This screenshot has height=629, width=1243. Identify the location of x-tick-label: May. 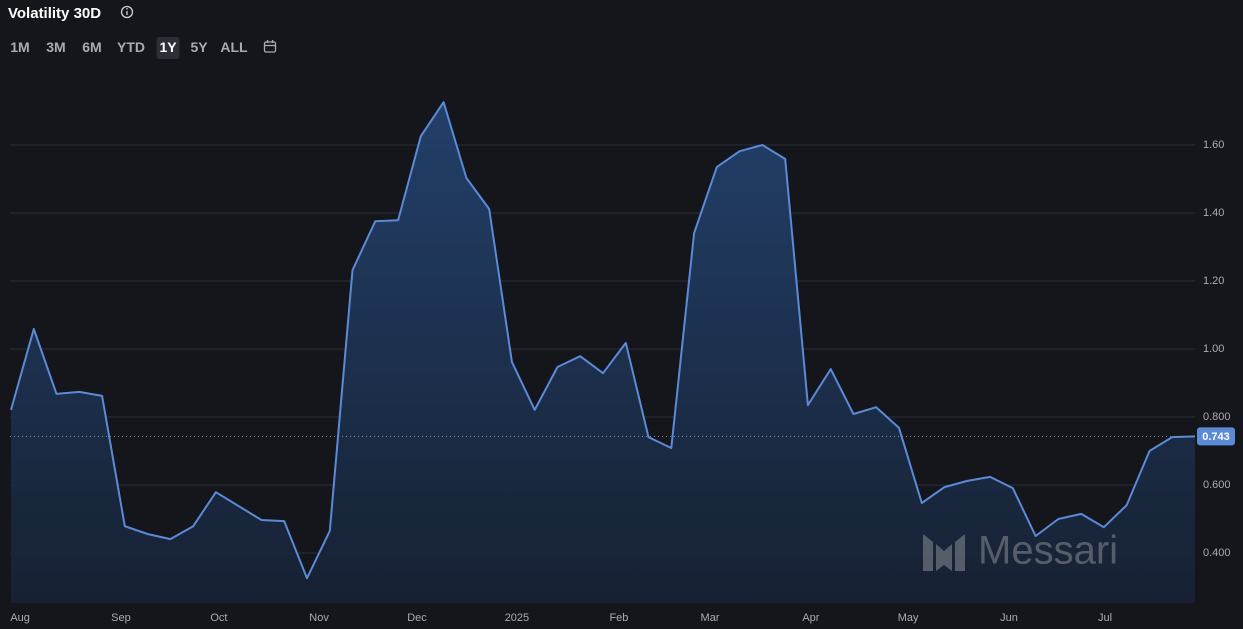
(908, 618).